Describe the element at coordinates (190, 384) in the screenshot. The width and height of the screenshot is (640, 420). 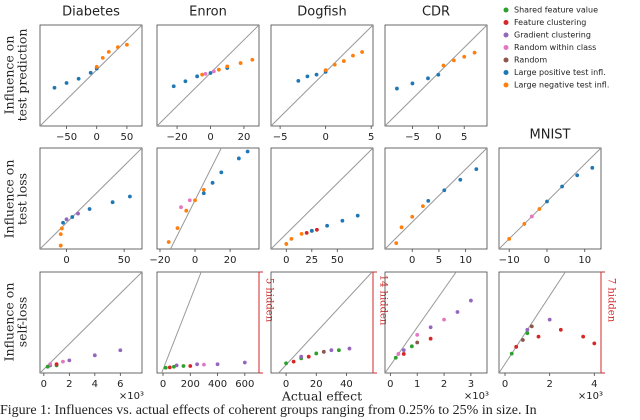
I see `x-tick-label: 200` at that location.